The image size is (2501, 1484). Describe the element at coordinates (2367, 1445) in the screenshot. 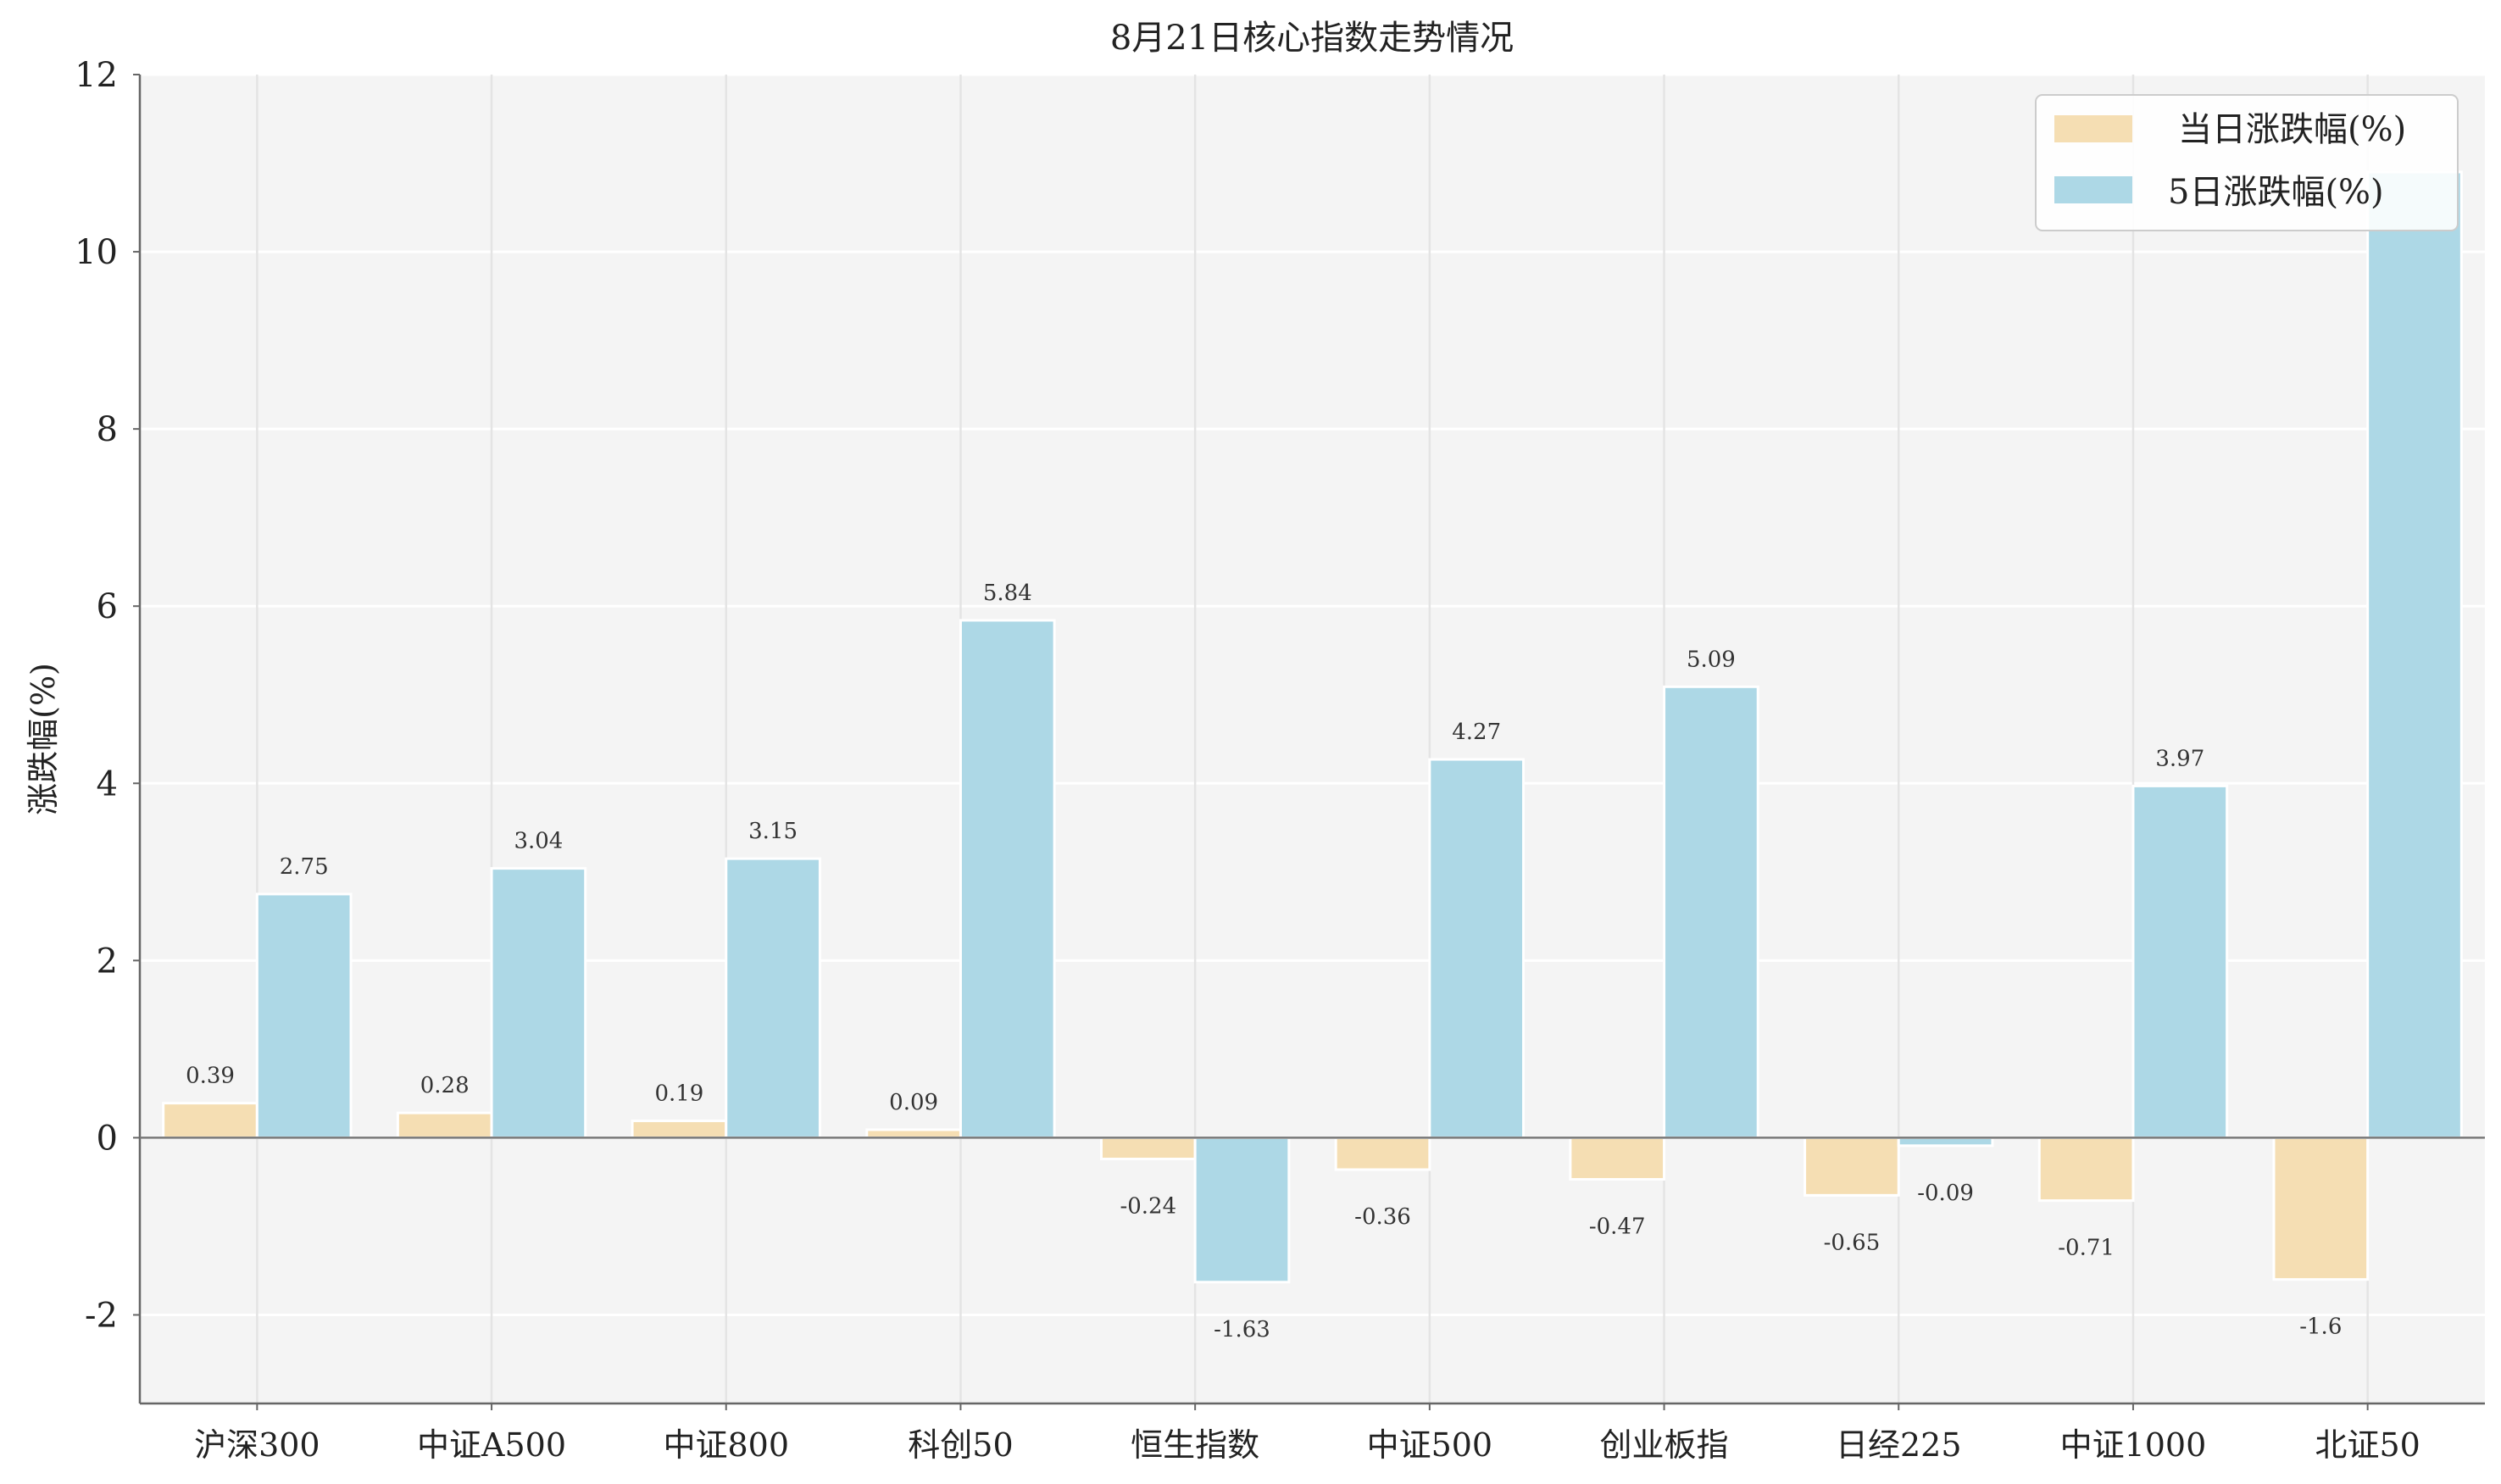

I see `x-tick-label: 北证50` at that location.